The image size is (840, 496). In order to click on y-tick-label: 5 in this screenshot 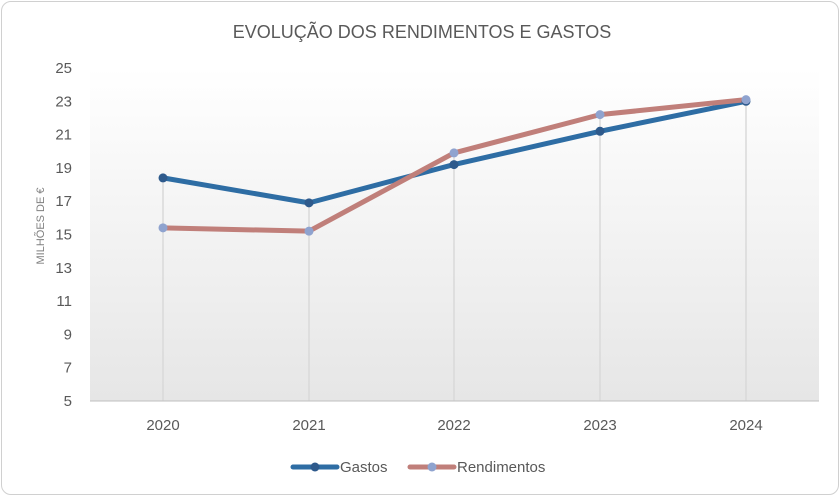, I will do `click(68, 401)`.